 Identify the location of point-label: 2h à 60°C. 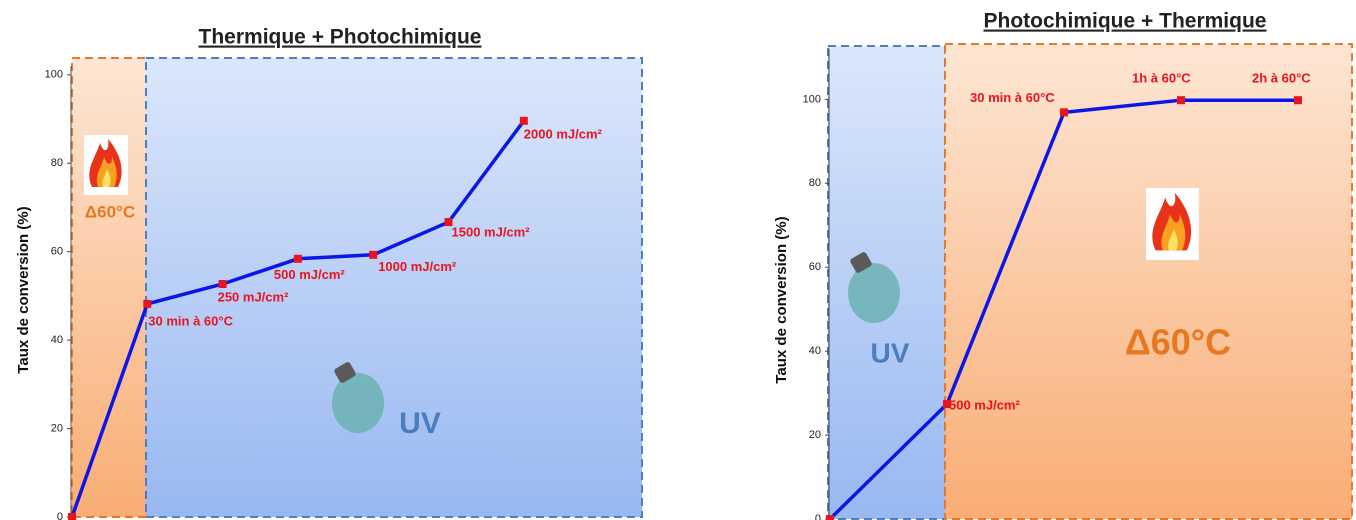
(1281, 78).